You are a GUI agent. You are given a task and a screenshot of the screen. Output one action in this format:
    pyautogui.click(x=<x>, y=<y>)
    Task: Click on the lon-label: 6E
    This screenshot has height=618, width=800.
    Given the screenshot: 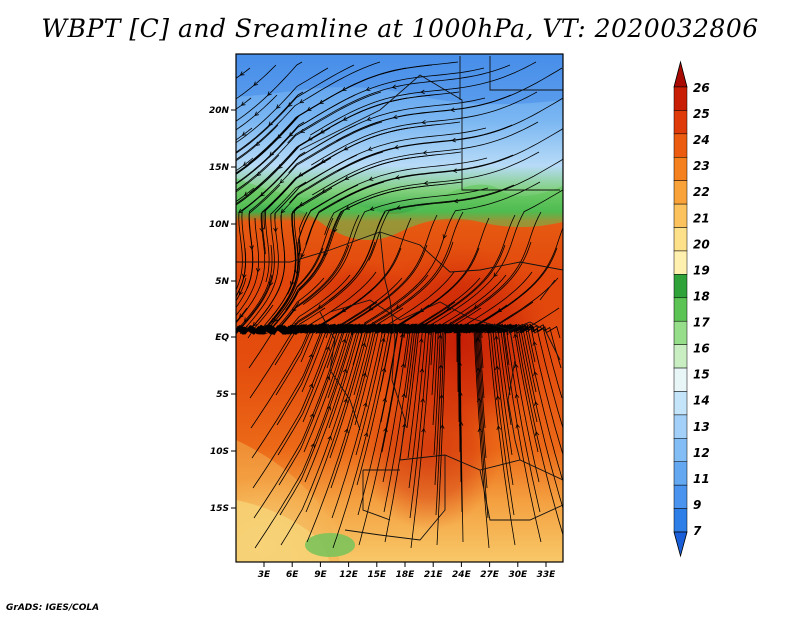 What is the action you would take?
    pyautogui.click(x=292, y=575)
    